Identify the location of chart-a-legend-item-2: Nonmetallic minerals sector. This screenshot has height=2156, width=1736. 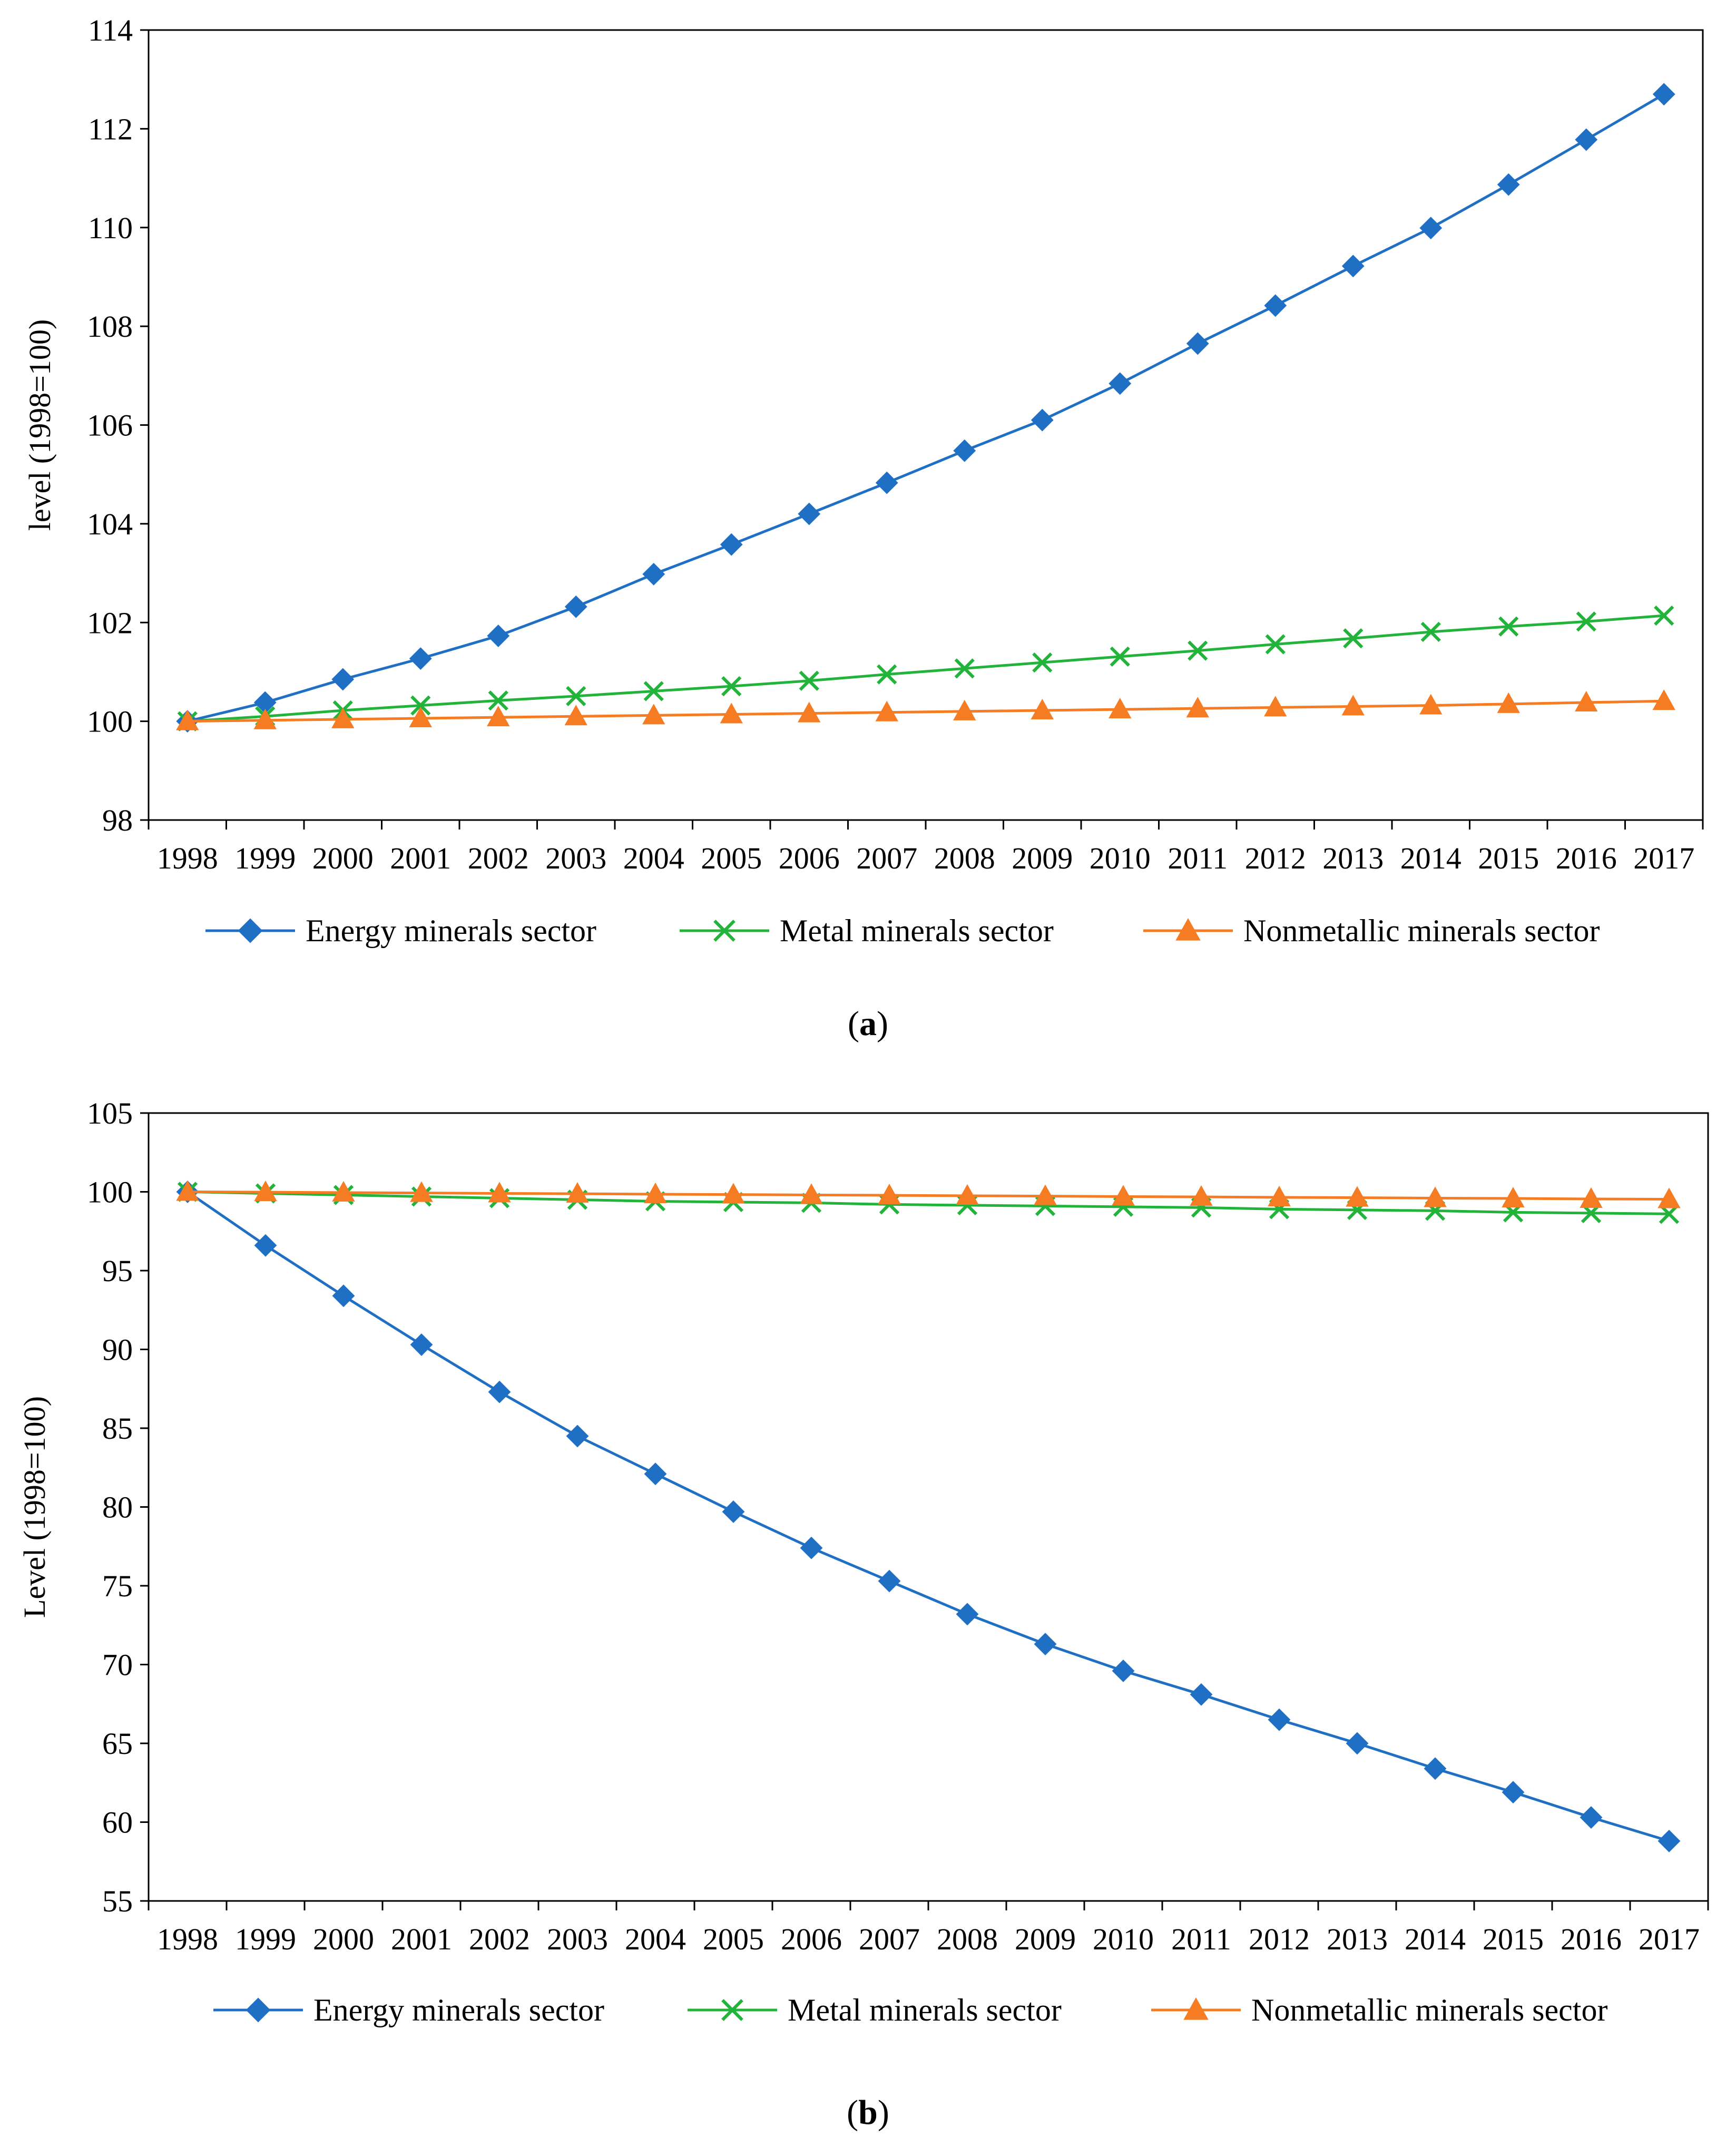
(1372, 930).